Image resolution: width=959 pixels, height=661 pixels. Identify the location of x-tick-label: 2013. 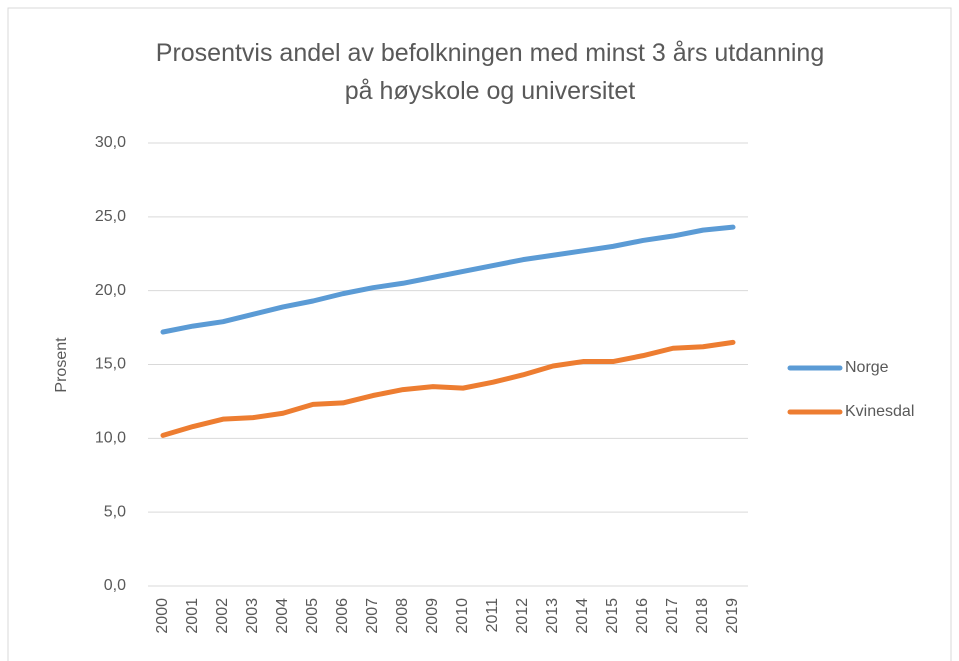
(552, 616).